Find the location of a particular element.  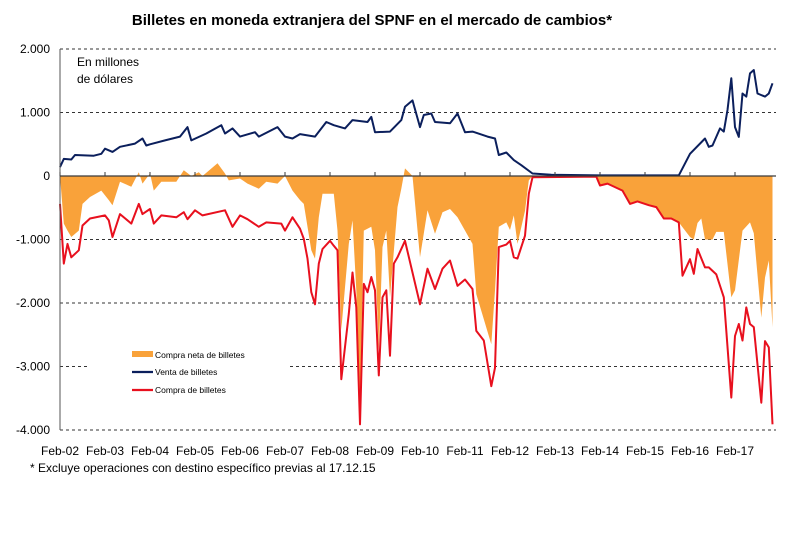

legend-swatch-net is located at coordinates (142, 354).